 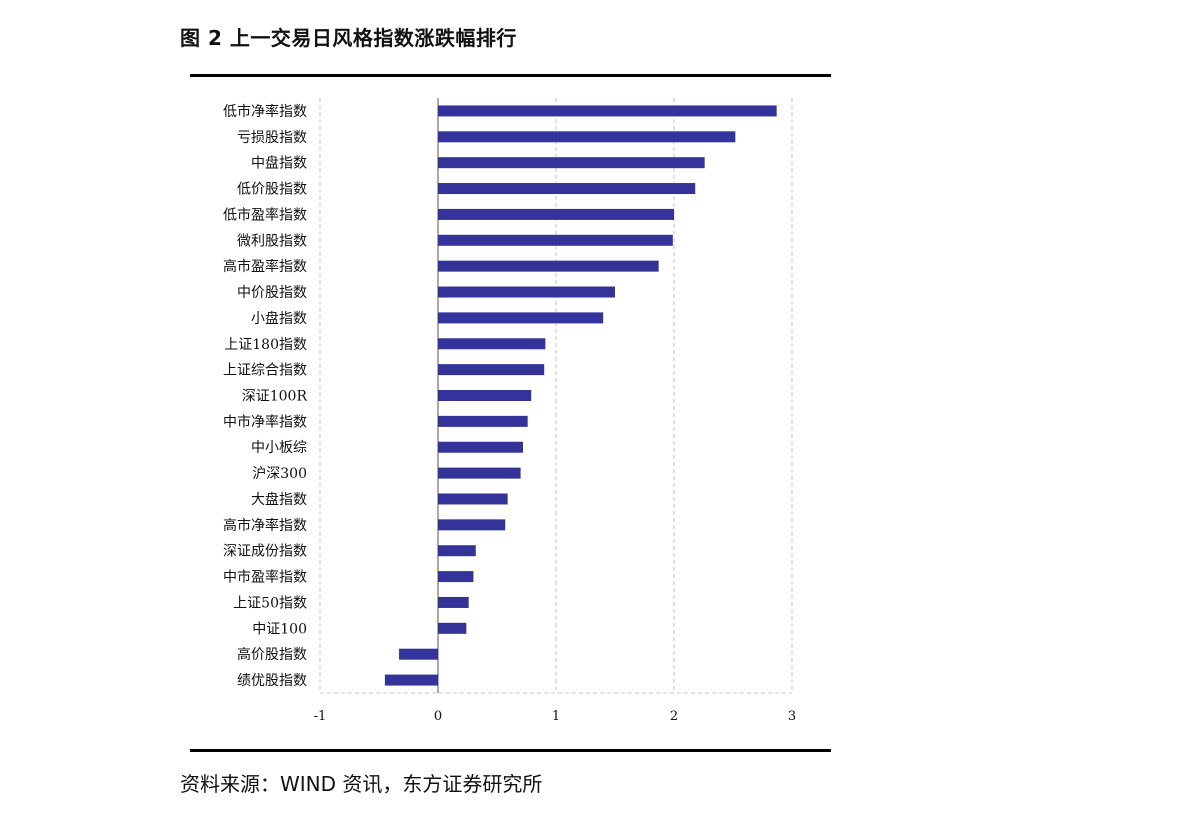 I want to click on category-label: 小盘指数, so click(x=279, y=318).